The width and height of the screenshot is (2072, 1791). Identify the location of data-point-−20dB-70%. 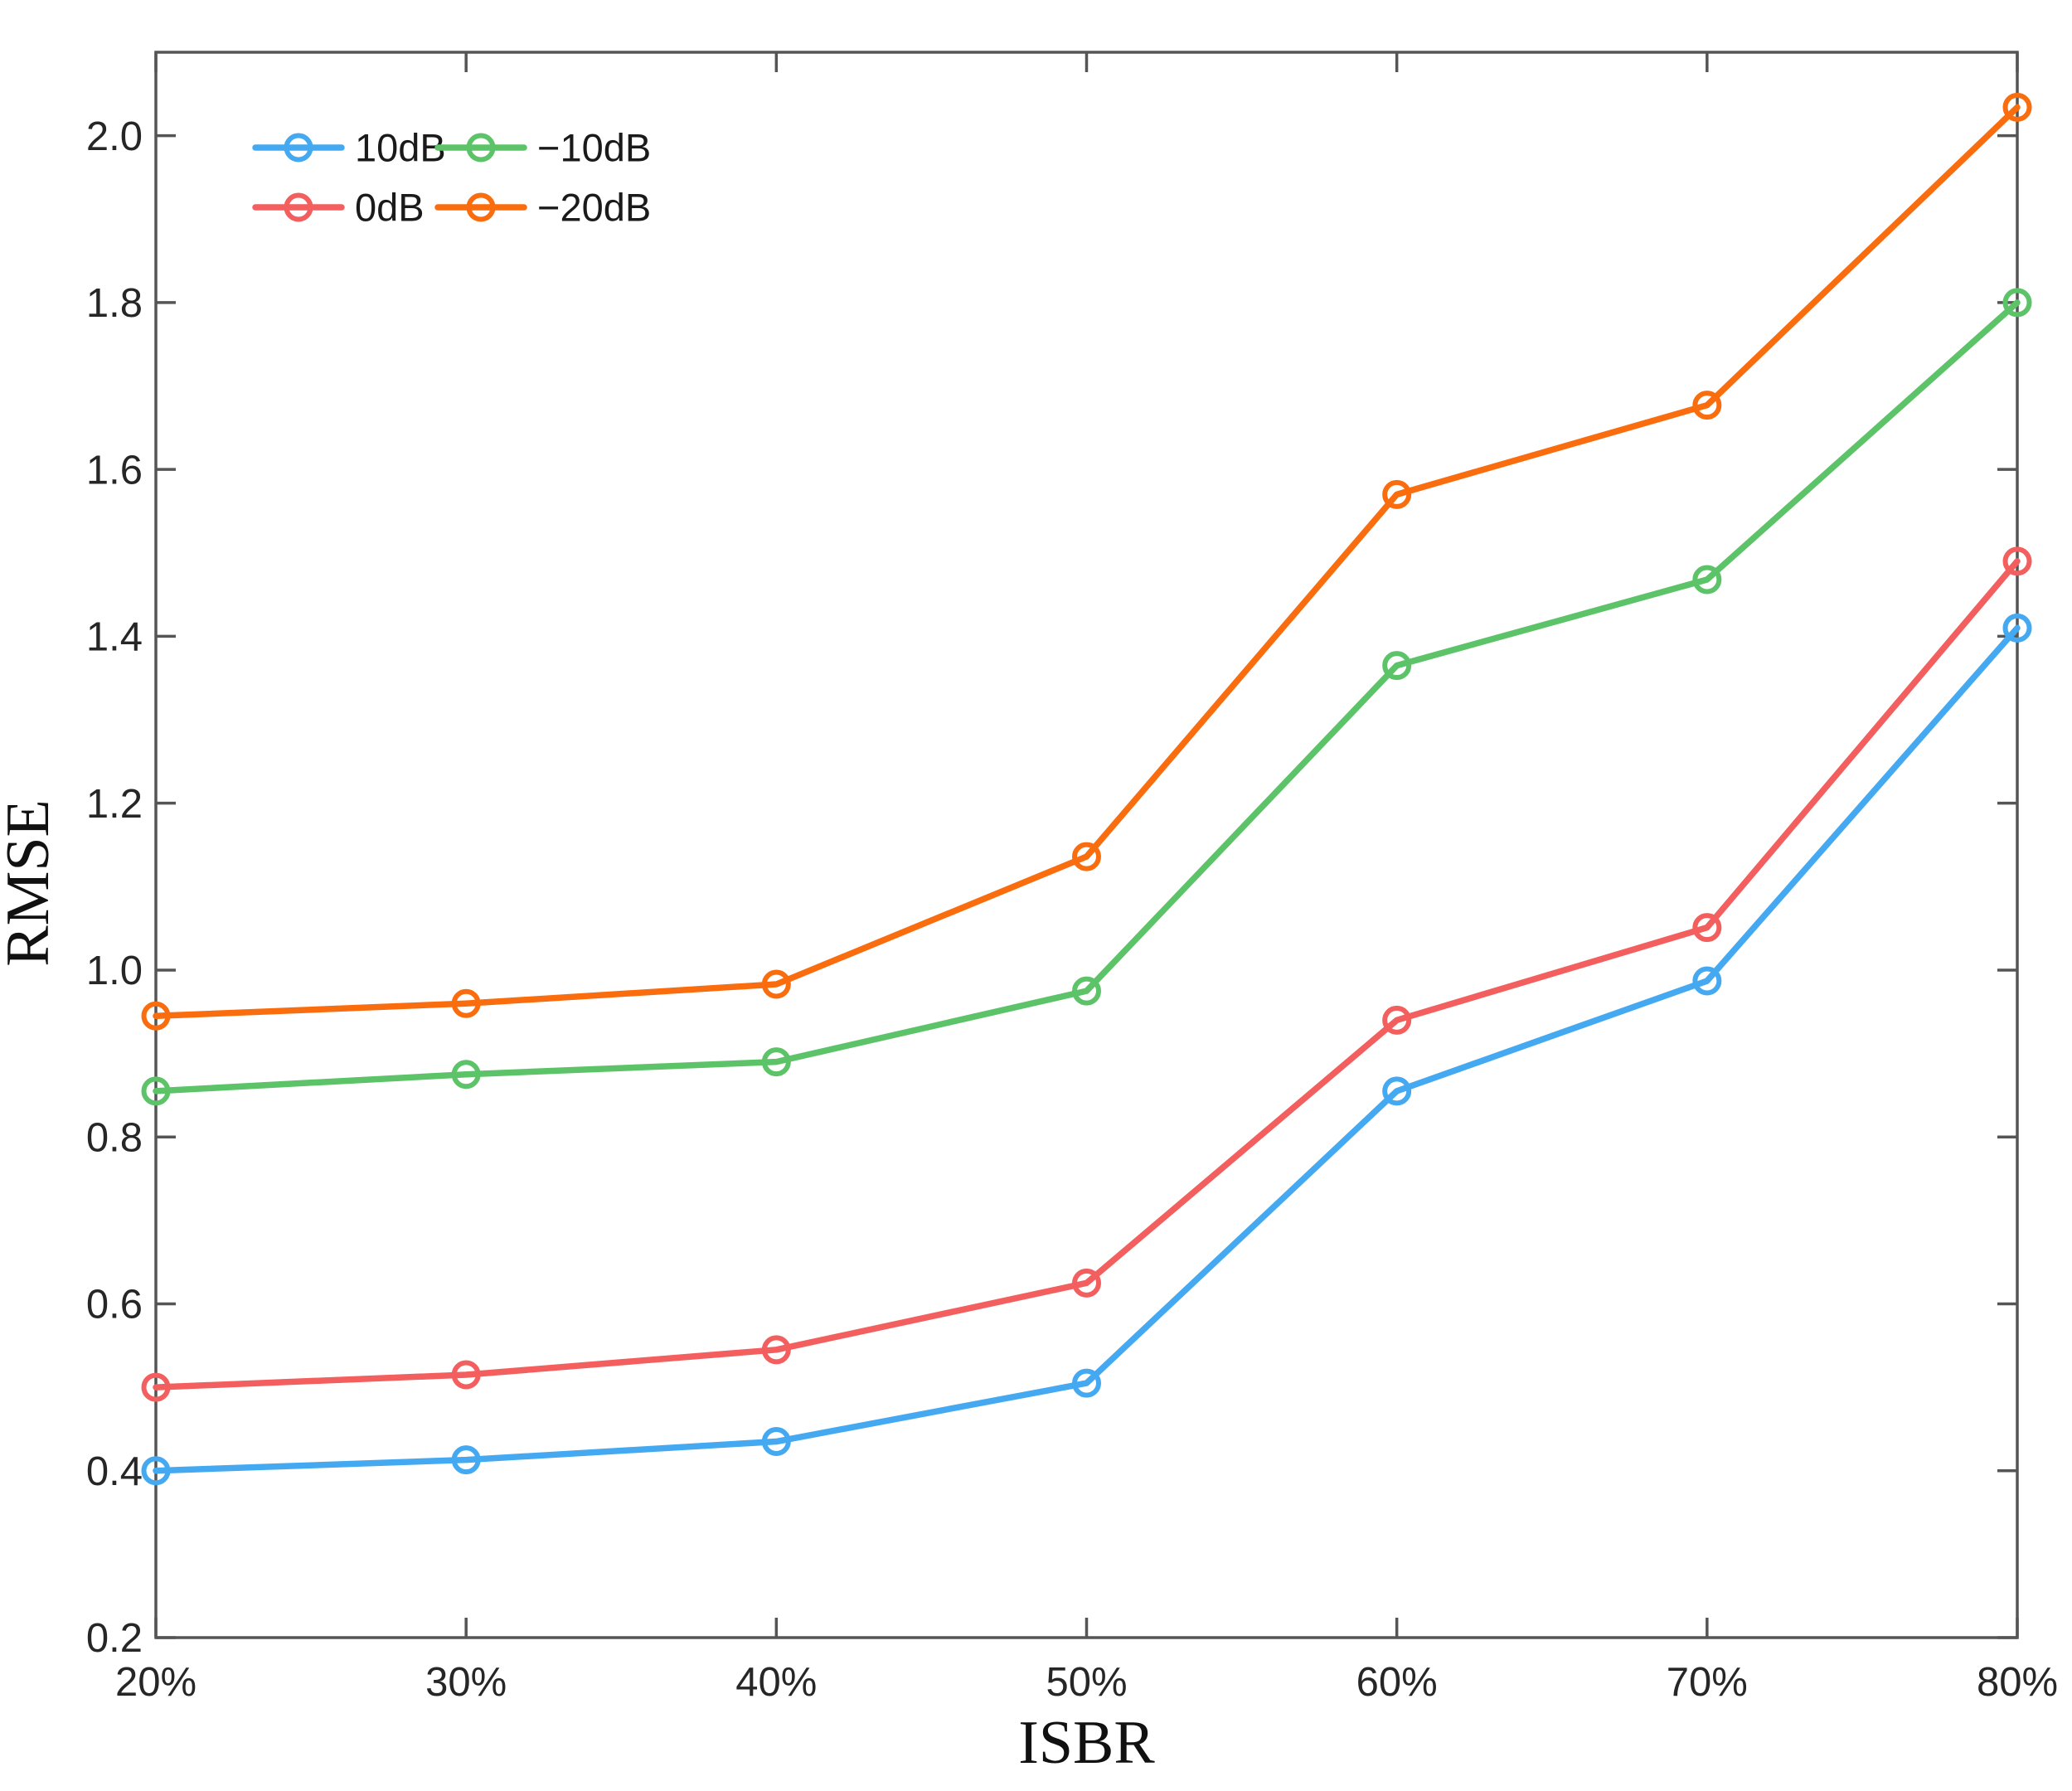
(1707, 405).